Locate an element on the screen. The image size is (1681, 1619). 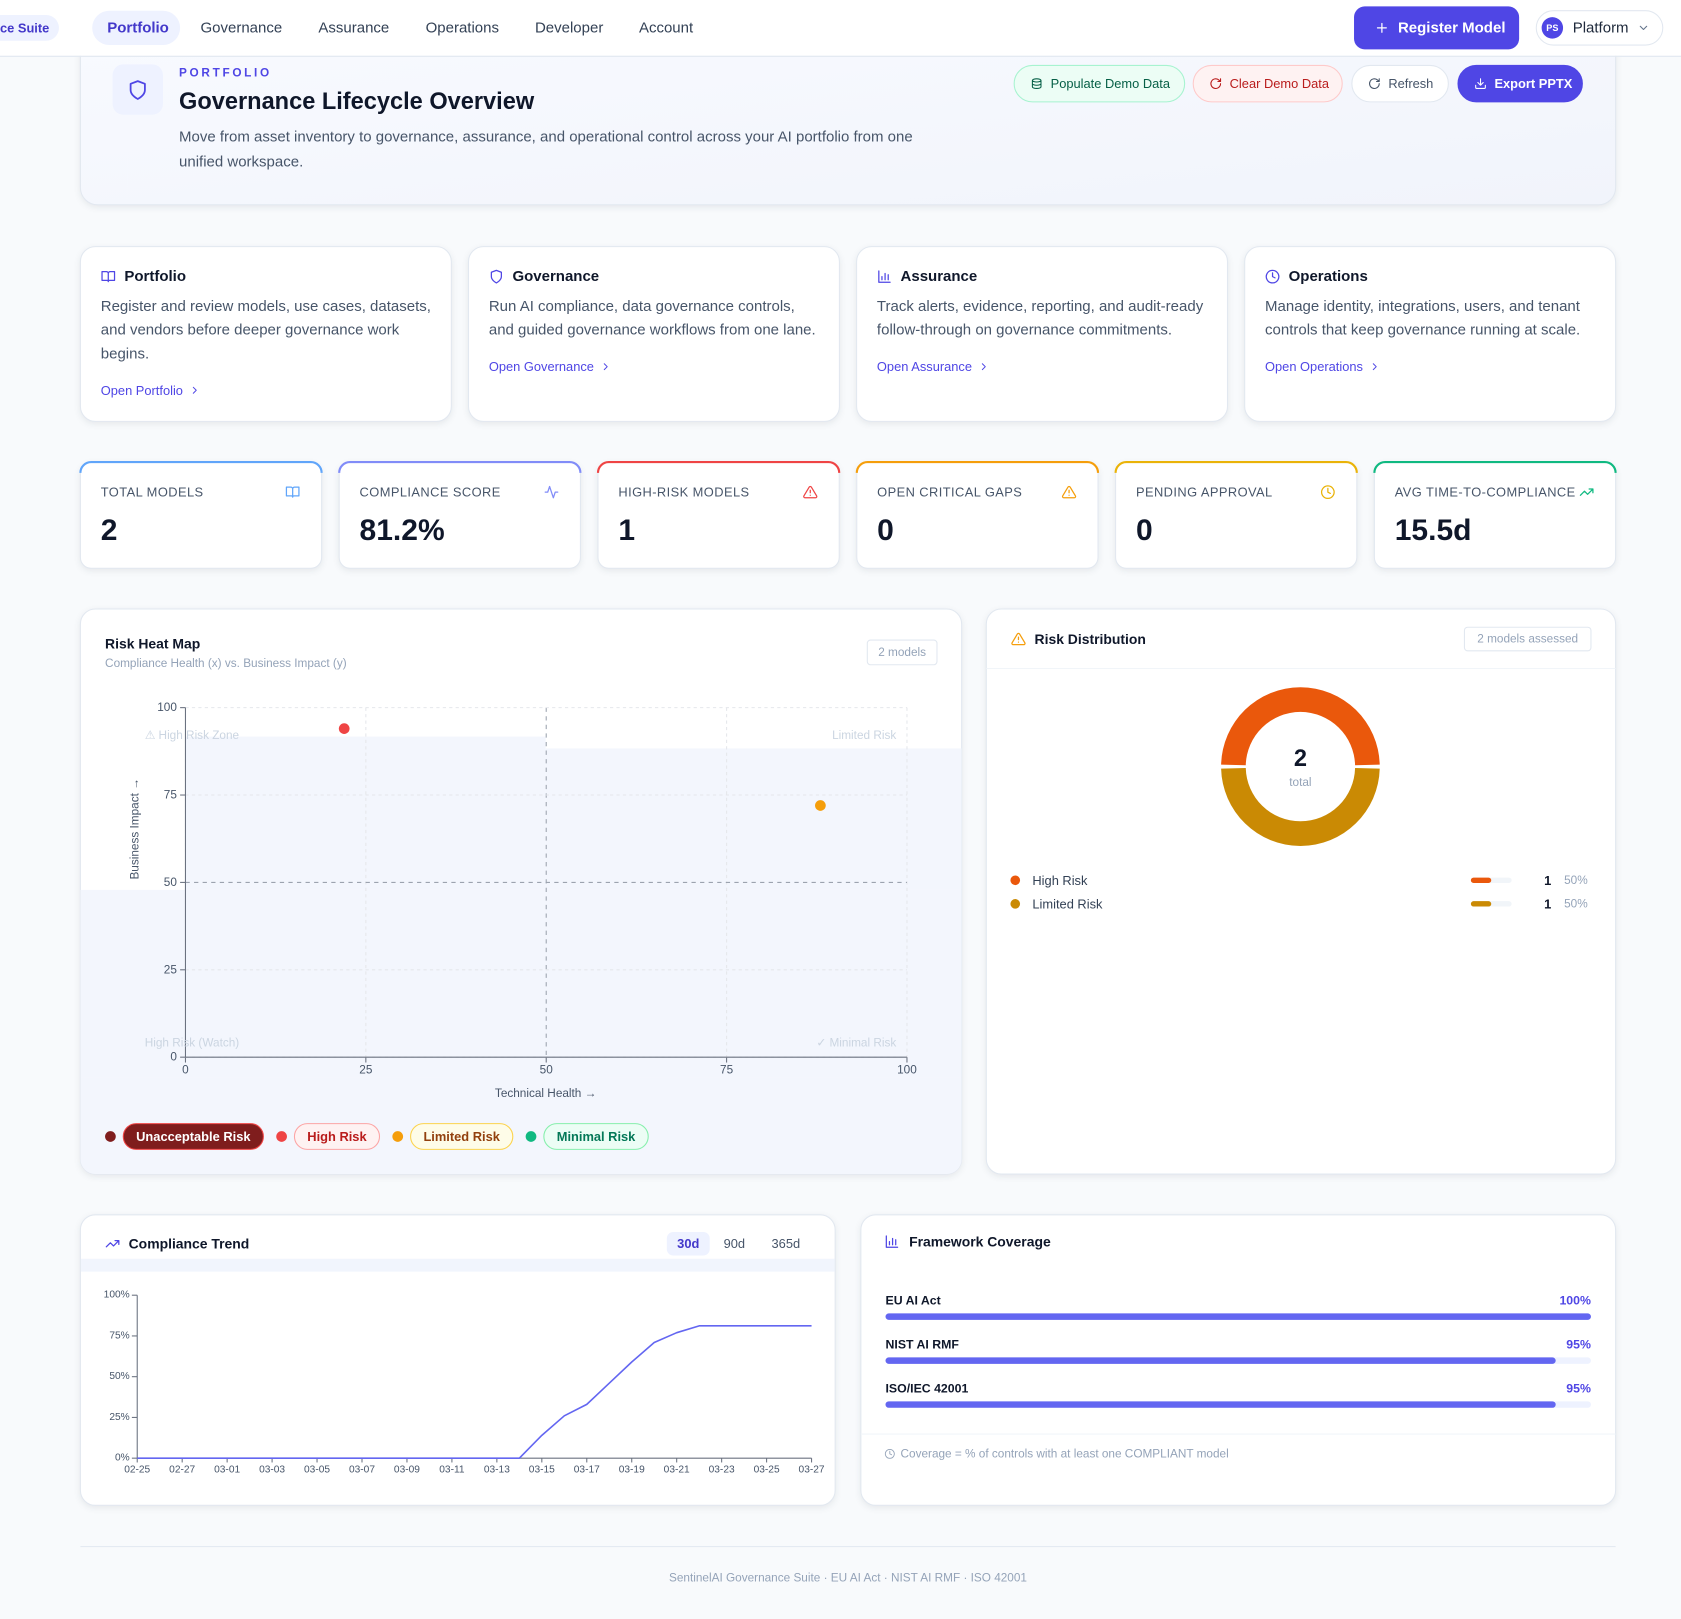
zone-label: ✓ Minimal Risk is located at coordinates (856, 1043).